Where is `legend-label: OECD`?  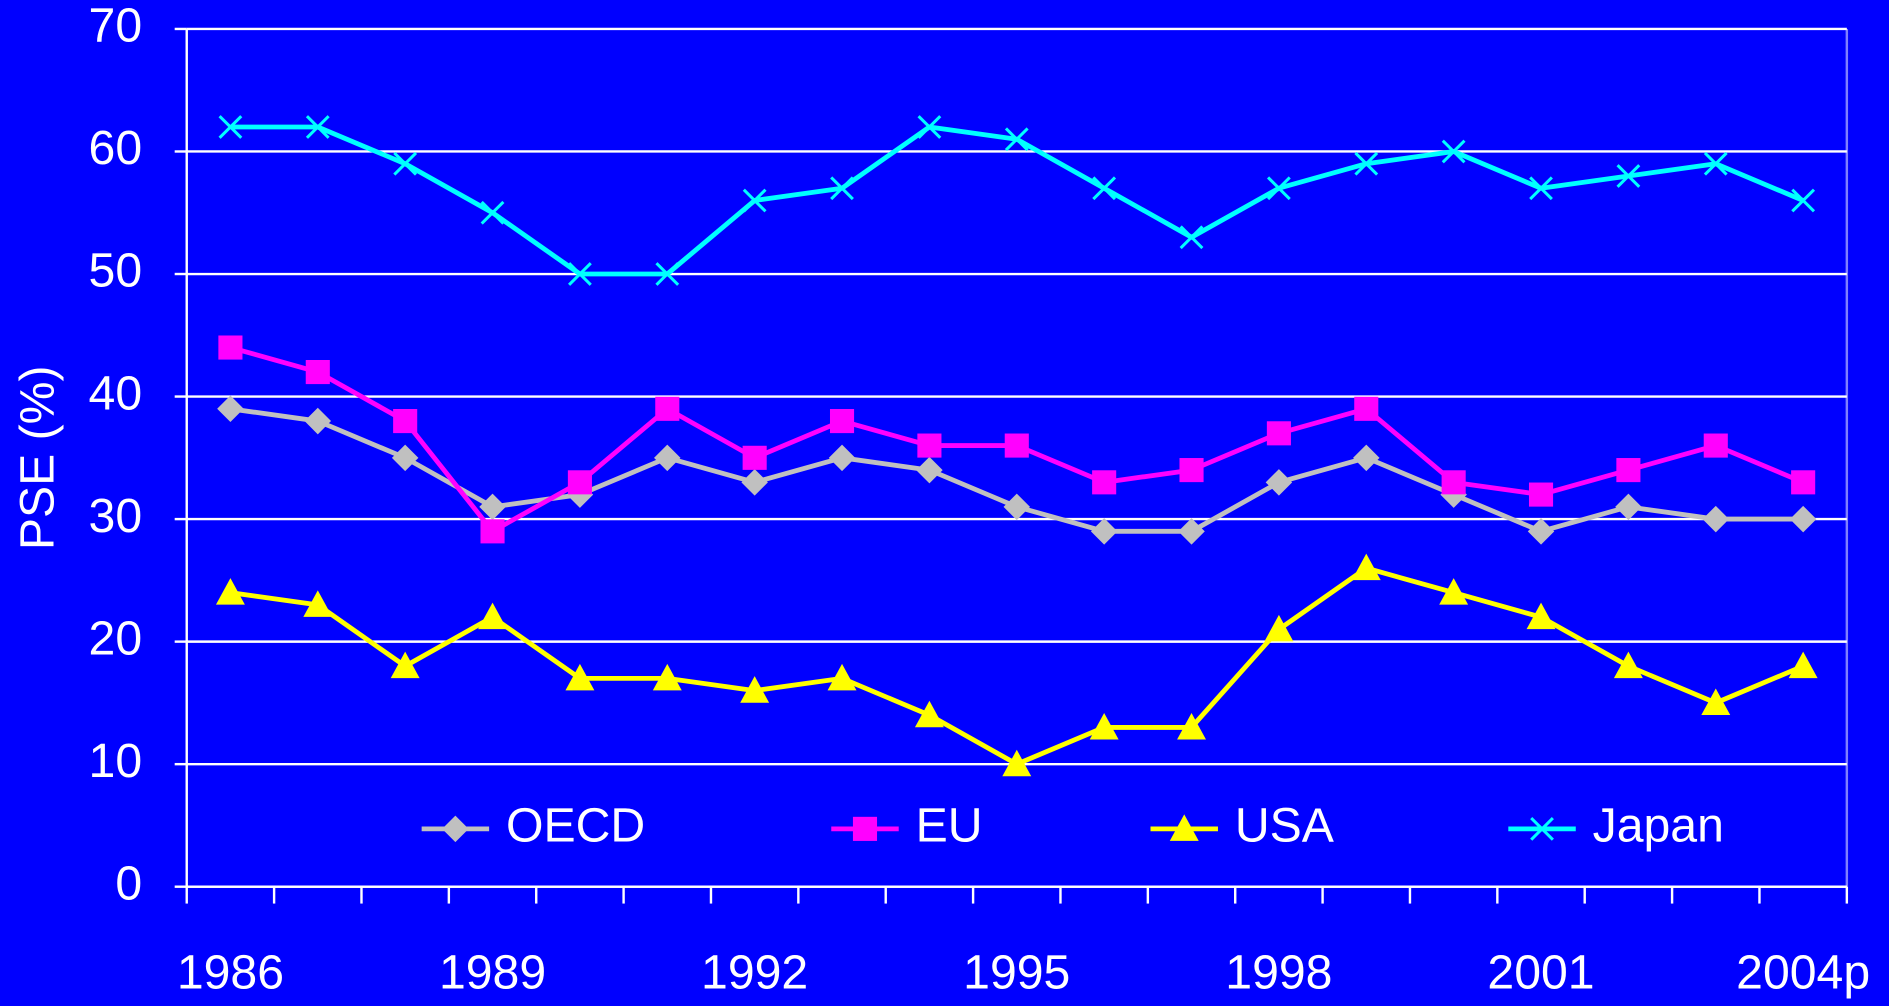
legend-label: OECD is located at coordinates (575, 826).